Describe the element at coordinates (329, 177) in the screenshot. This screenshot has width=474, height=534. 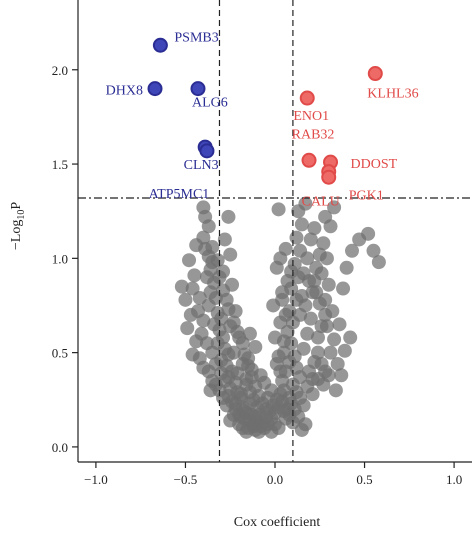
I see `point-pgk1` at that location.